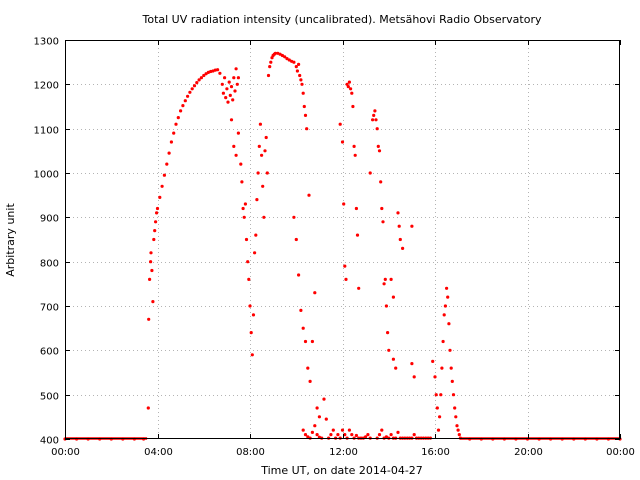 Image resolution: width=640 pixels, height=480 pixels. Describe the element at coordinates (49, 264) in the screenshot. I see `y-tick-label: 800` at that location.